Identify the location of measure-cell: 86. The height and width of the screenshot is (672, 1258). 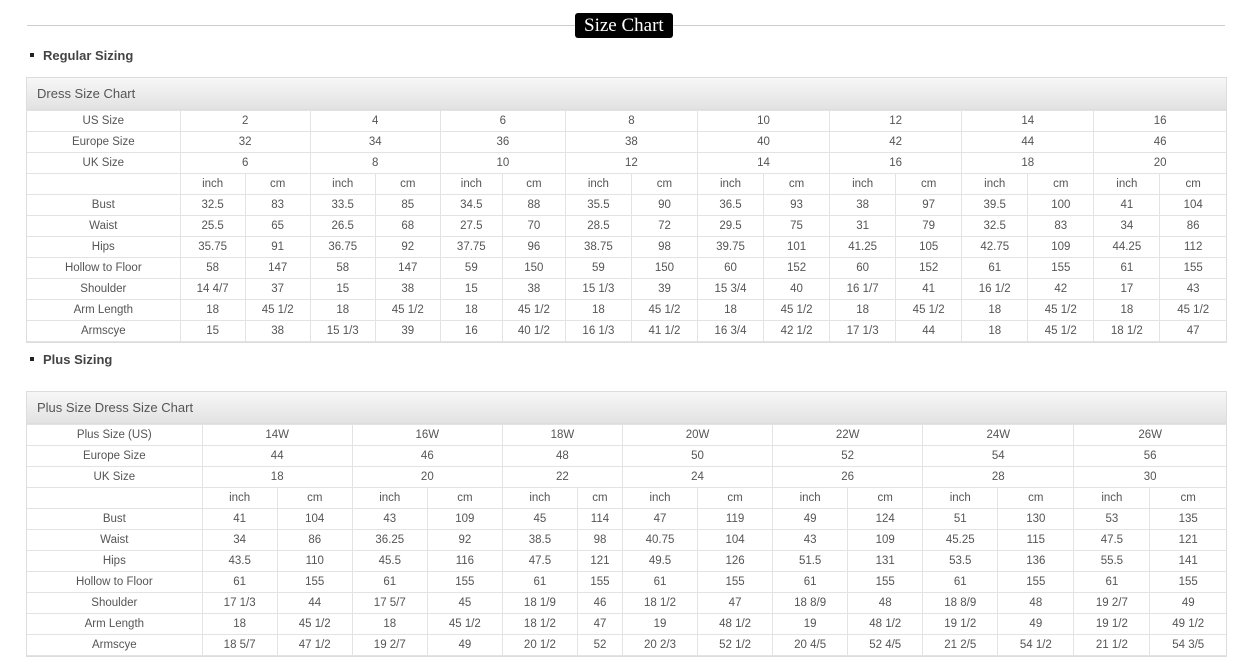
(314, 540).